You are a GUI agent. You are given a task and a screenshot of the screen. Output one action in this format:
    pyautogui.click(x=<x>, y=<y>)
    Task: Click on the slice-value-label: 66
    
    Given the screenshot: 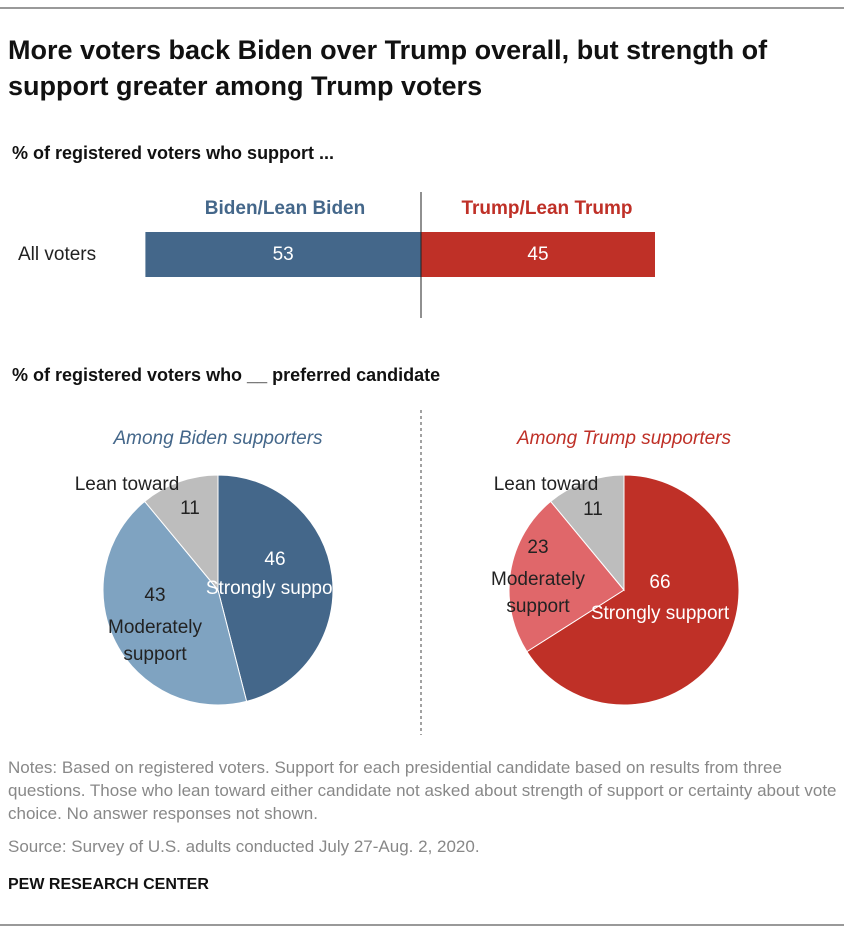 What is the action you would take?
    pyautogui.click(x=660, y=582)
    